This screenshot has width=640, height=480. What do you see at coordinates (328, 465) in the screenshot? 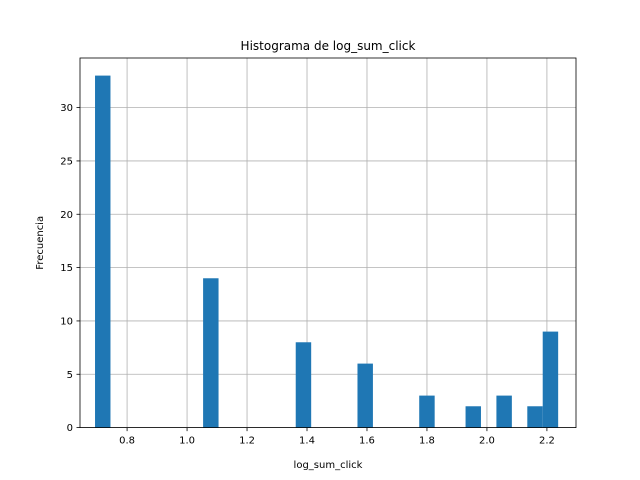
I see `x-axis-label: log_sum_click` at bounding box center [328, 465].